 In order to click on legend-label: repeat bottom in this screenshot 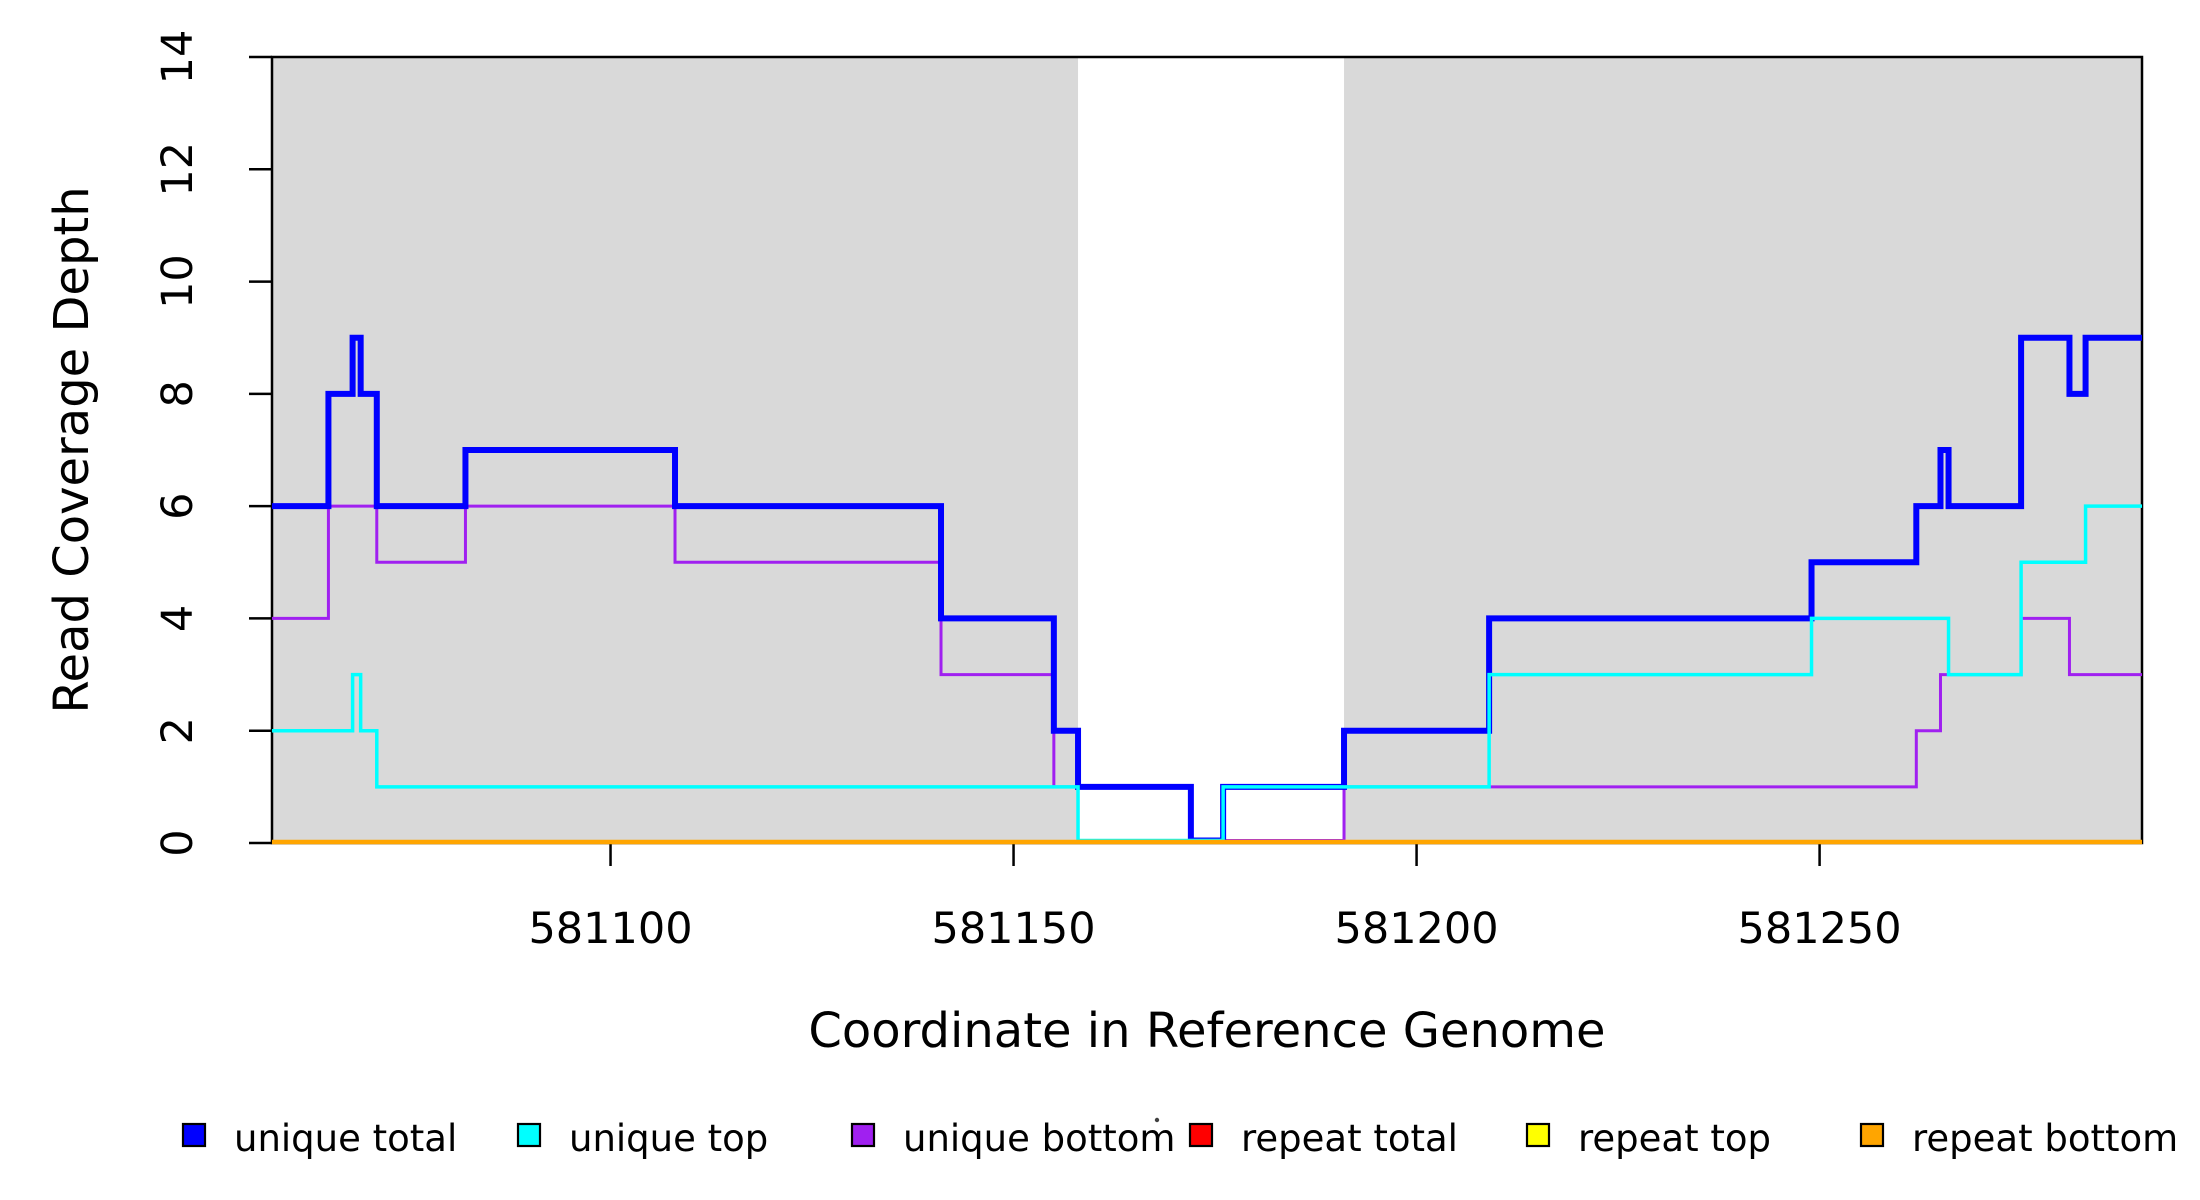, I will do `click(2045, 1138)`.